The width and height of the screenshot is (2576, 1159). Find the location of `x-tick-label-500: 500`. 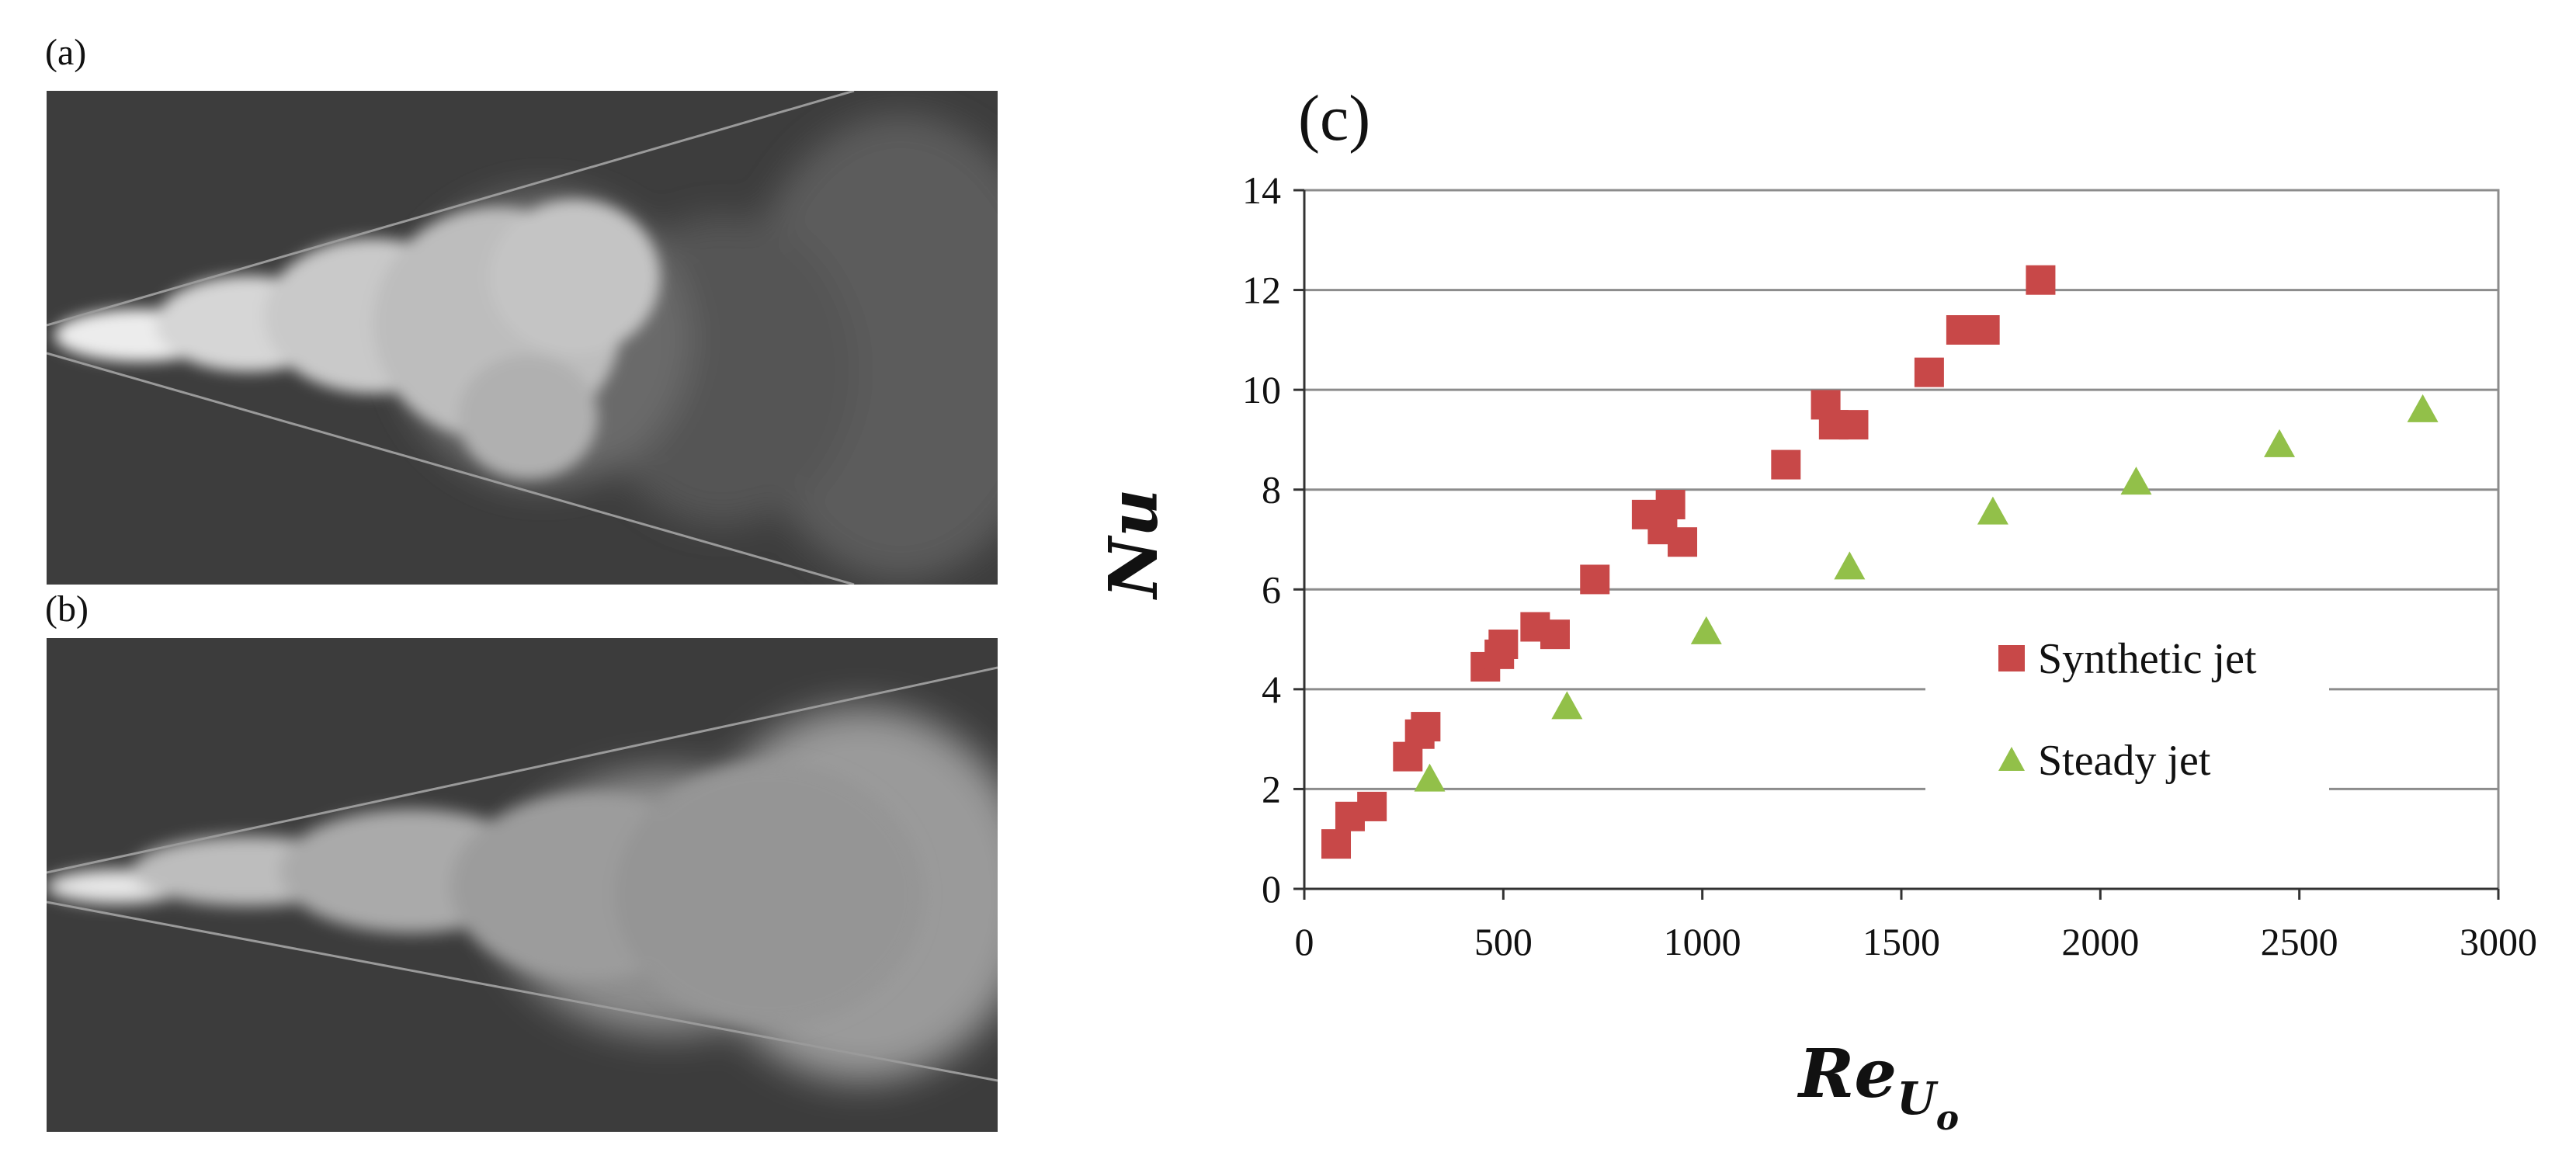

x-tick-label-500: 500 is located at coordinates (1503, 942).